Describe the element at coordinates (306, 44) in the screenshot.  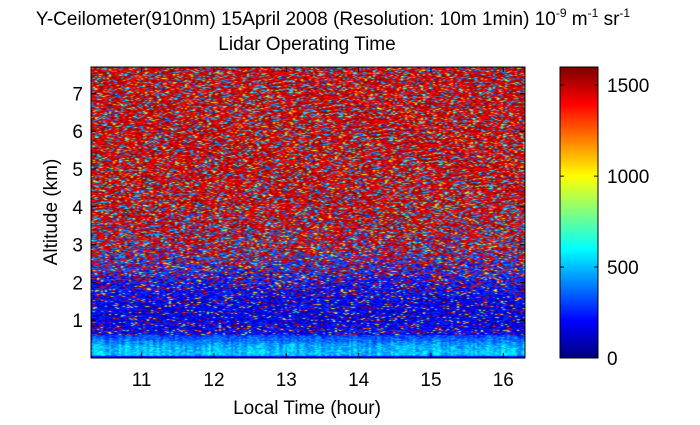
I see `chart-subtitle: Lidar Operating Time` at that location.